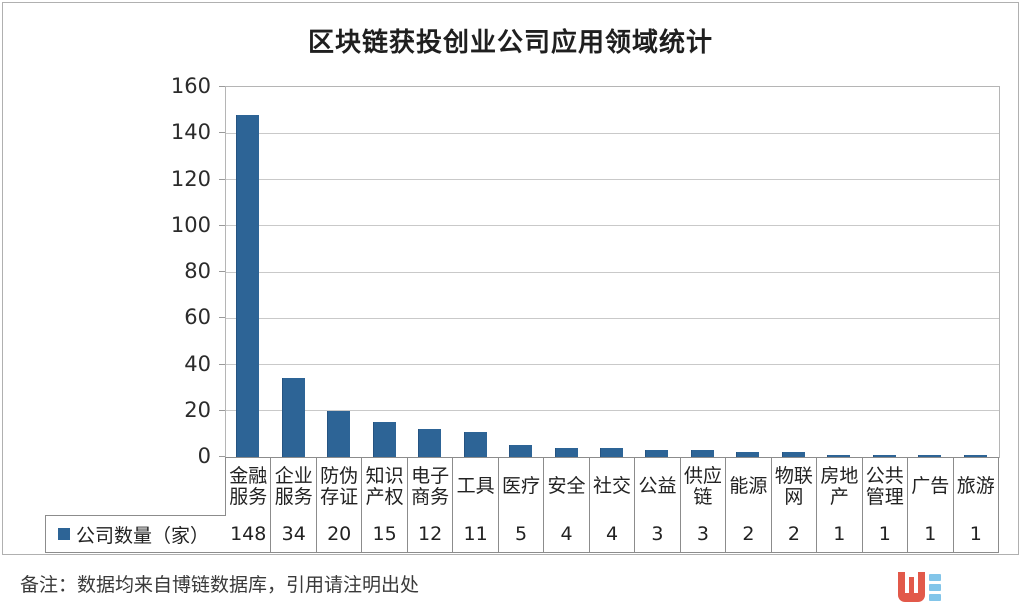  I want to click on category-cell: 能源, so click(749, 486).